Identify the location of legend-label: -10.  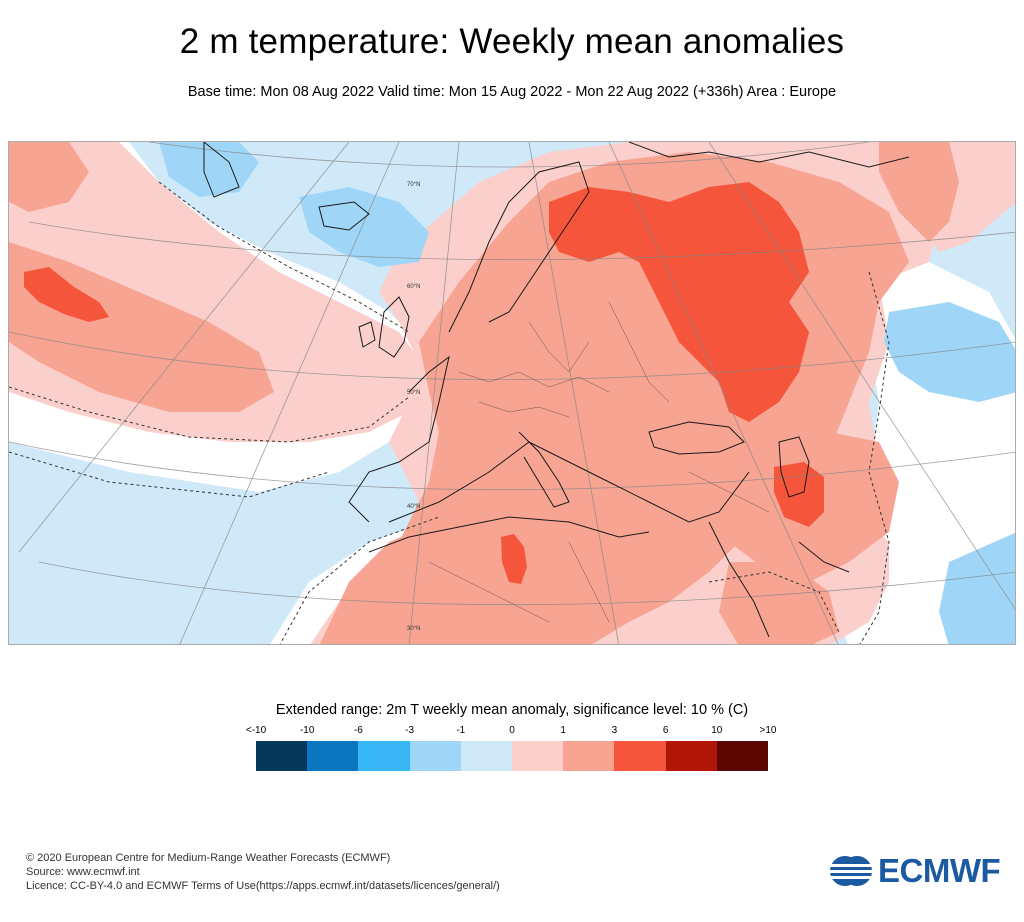
(307, 730).